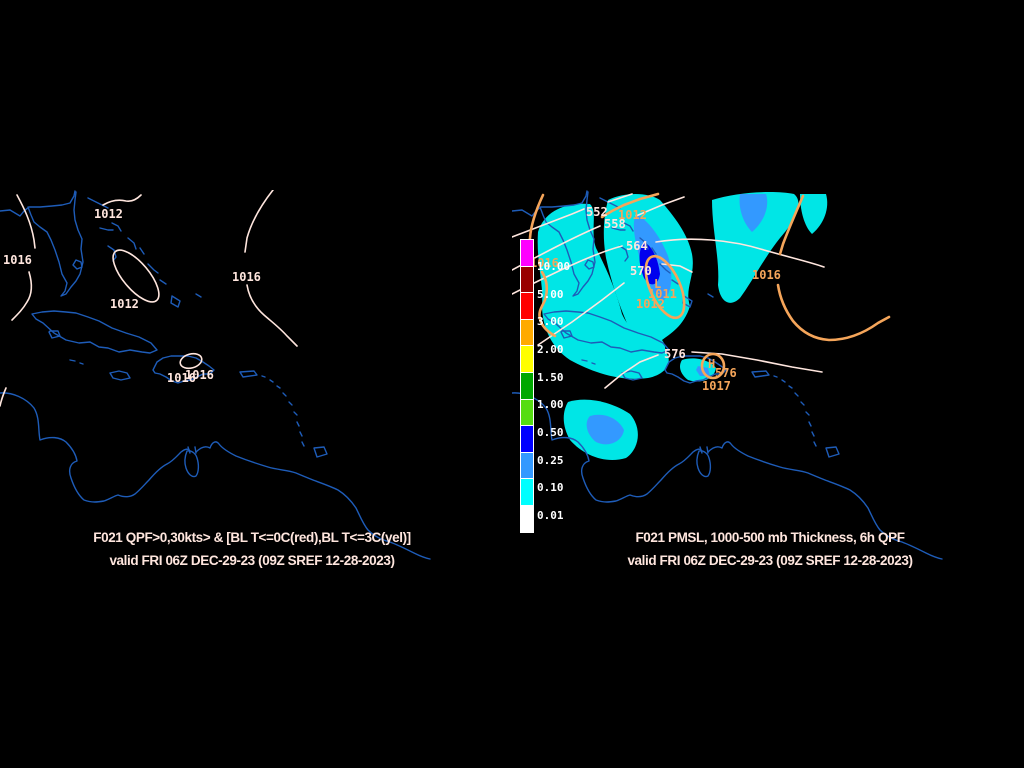 The image size is (1024, 768). I want to click on scale-block-darkred, so click(527, 279).